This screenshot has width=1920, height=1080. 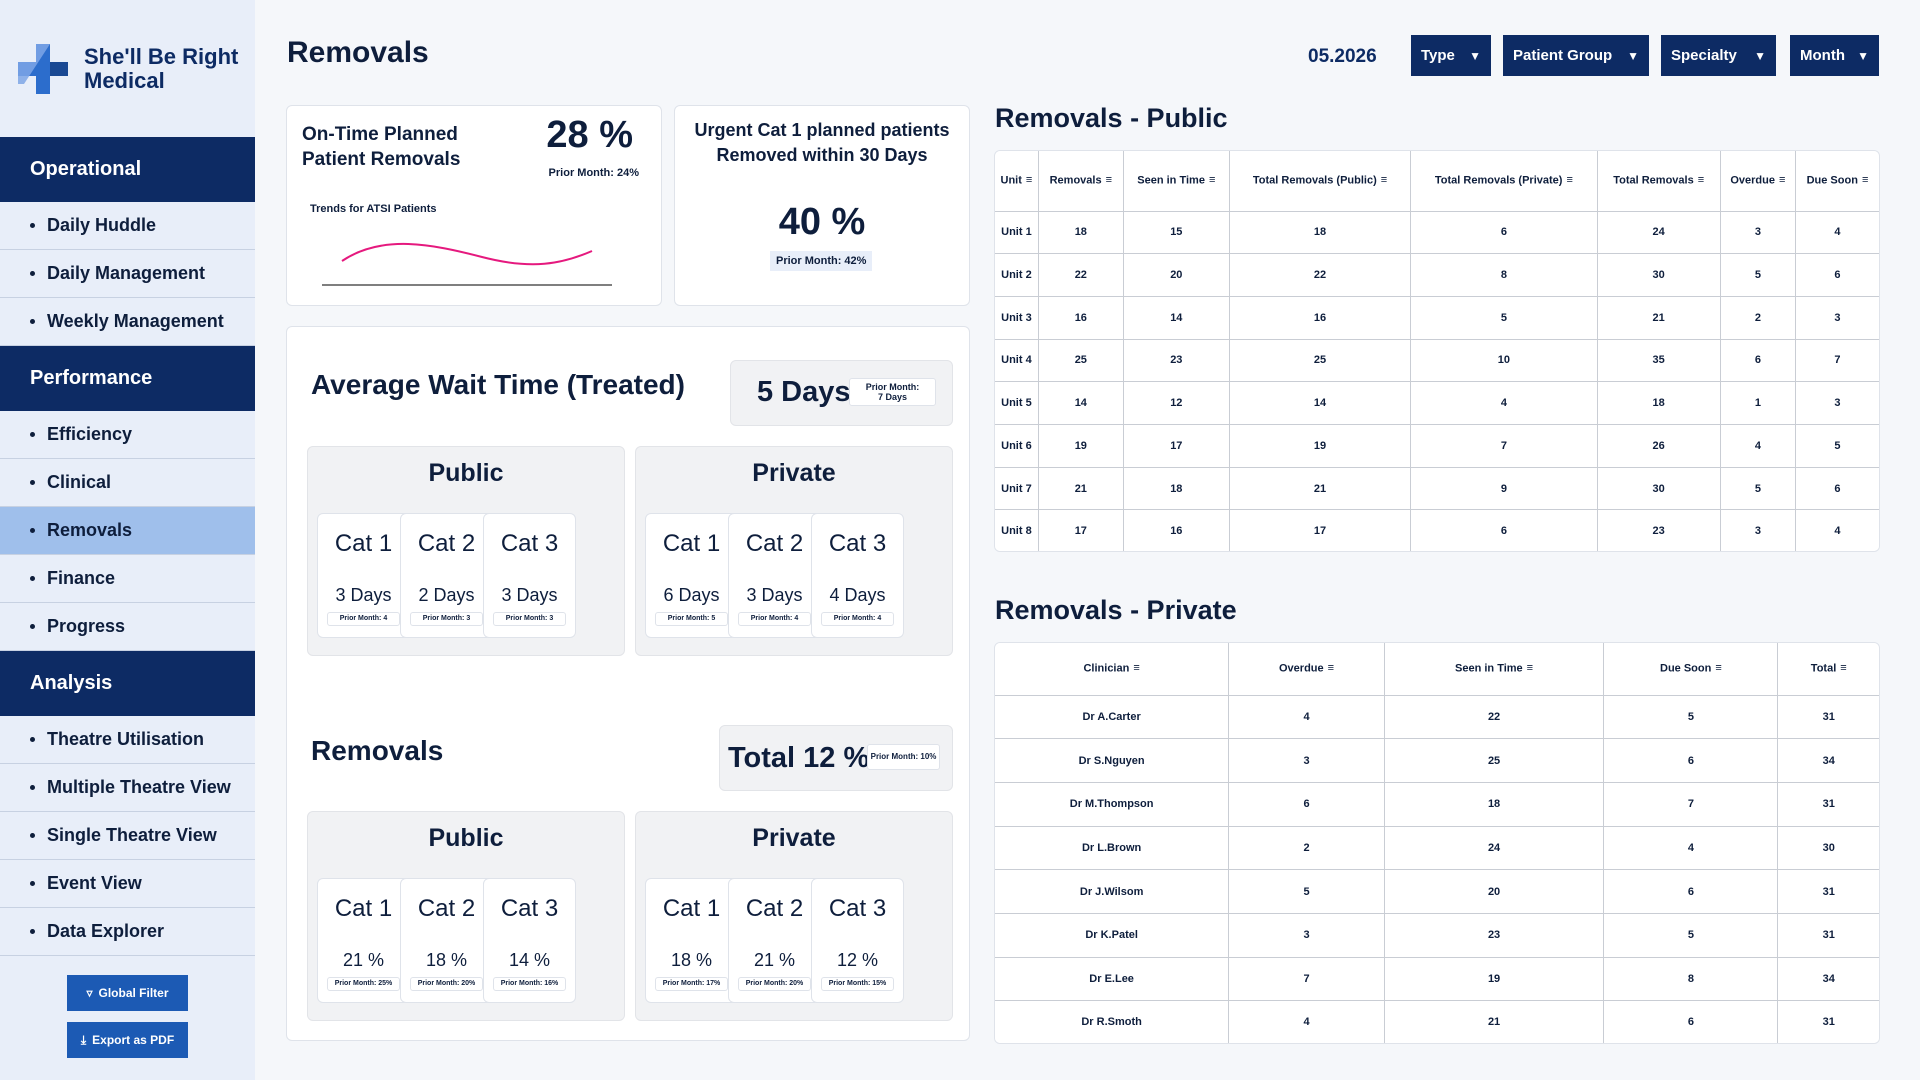 I want to click on caret-down-icon: ▼, so click(x=1863, y=55).